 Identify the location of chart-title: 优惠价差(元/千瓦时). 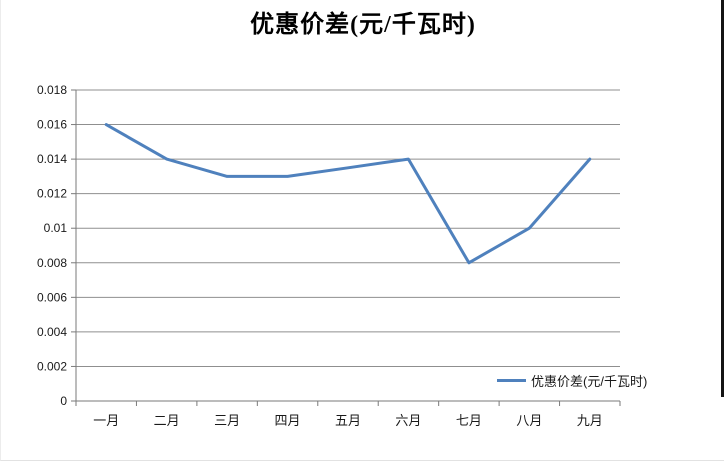
(363, 25).